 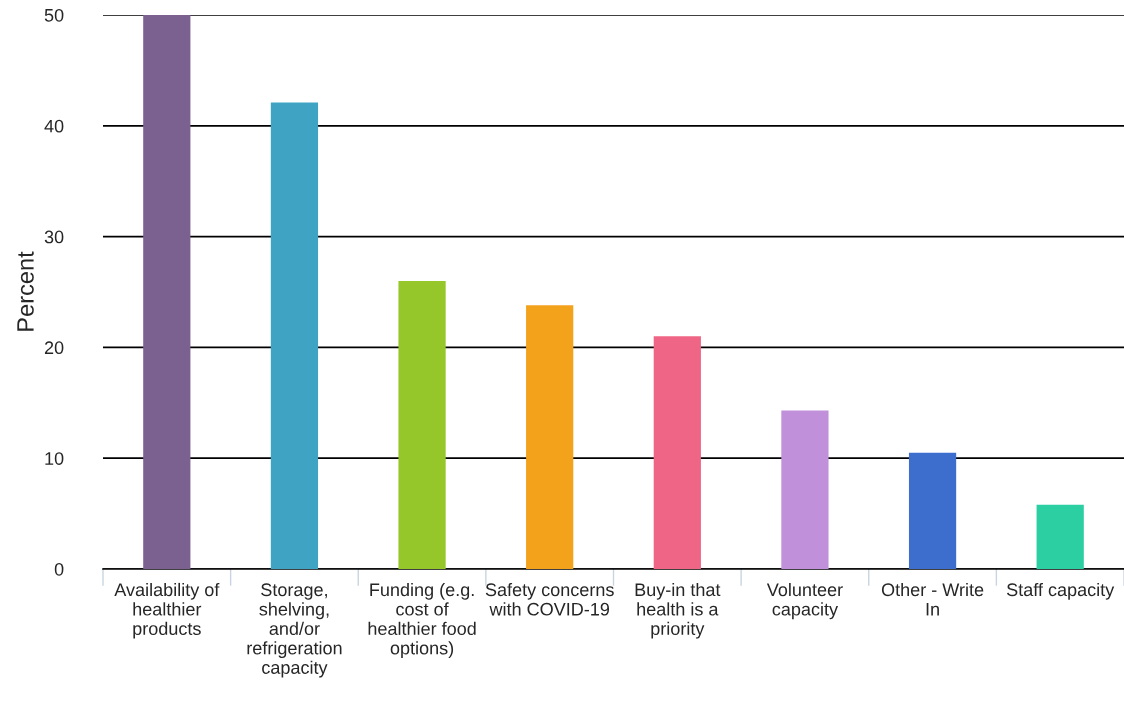 What do you see at coordinates (25, 291) in the screenshot?
I see `y-axis-title: Percent` at bounding box center [25, 291].